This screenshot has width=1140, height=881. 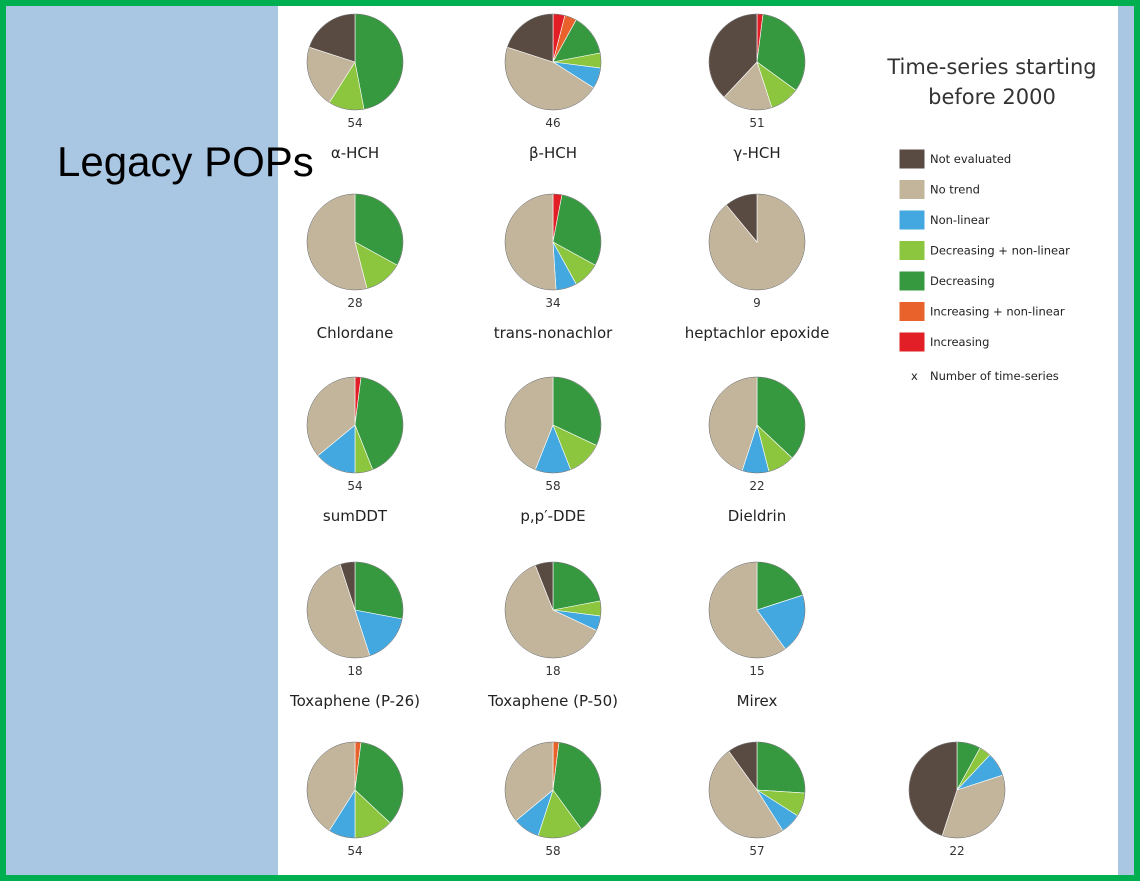 I want to click on pie-title: α-HCH, so click(x=355, y=153).